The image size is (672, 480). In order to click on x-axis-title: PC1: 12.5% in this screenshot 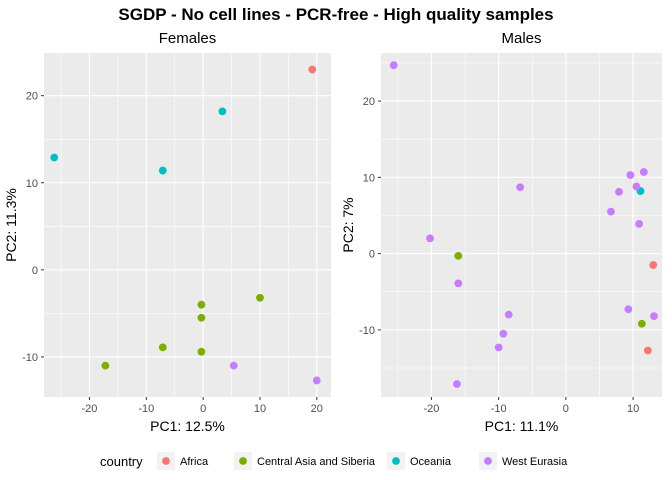, I will do `click(187, 426)`.